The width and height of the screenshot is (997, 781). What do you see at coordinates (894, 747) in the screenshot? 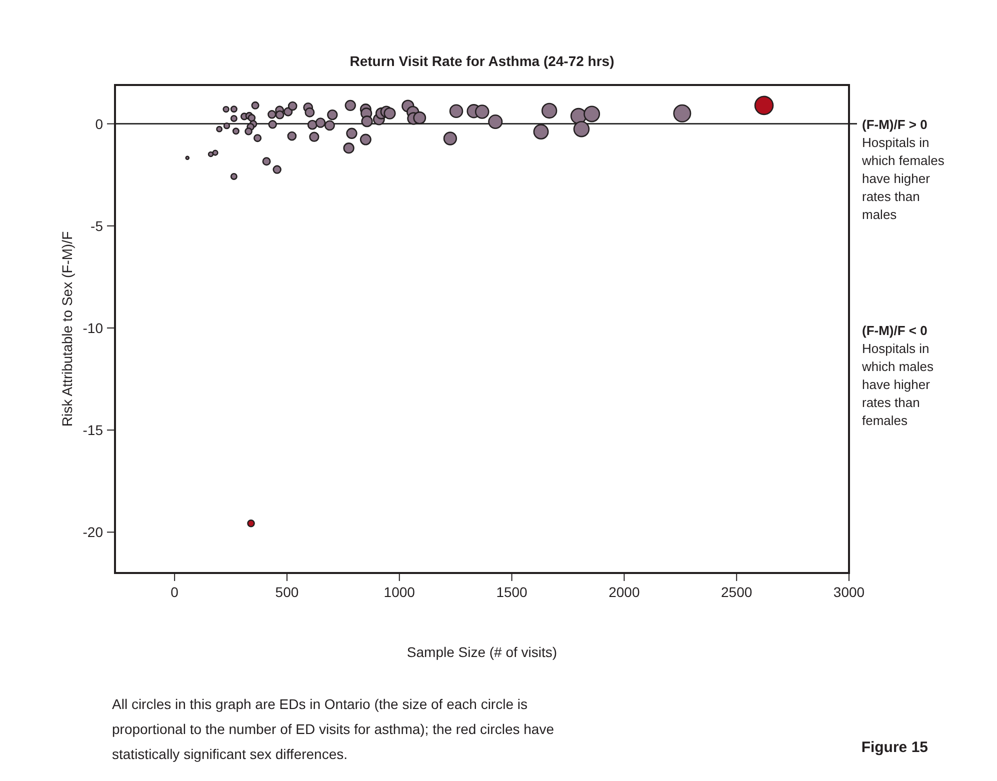
I see `caption: Figure 15` at bounding box center [894, 747].